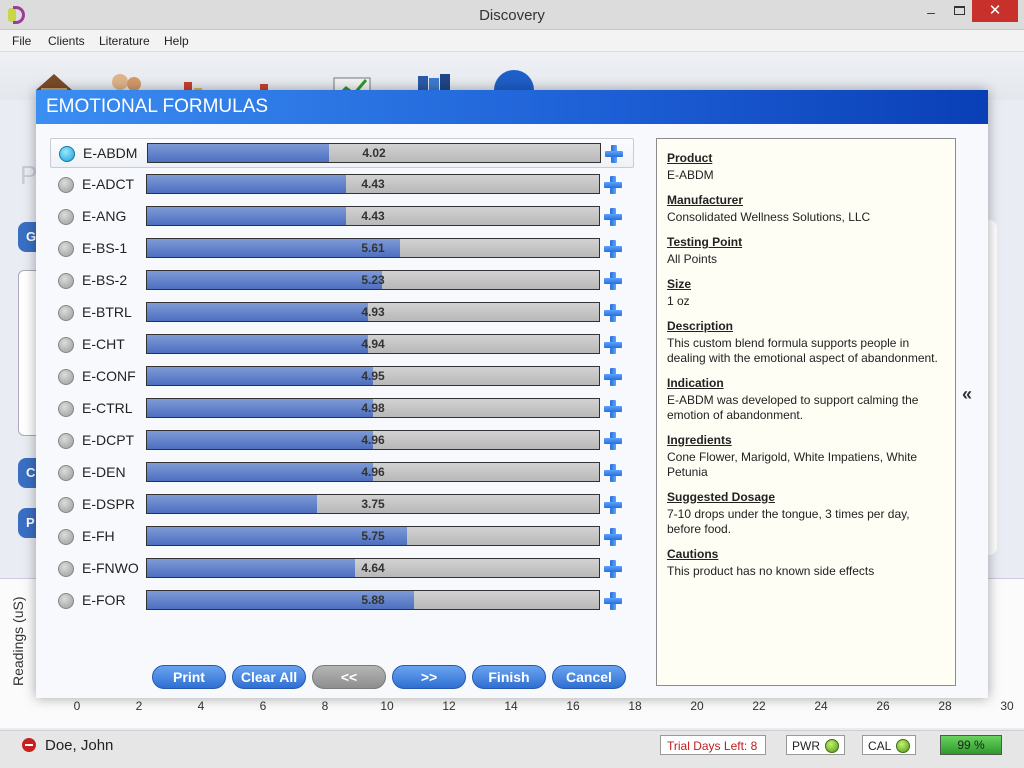 The width and height of the screenshot is (1024, 768). I want to click on formula-row: E-BS-1 5.61, so click(342, 249).